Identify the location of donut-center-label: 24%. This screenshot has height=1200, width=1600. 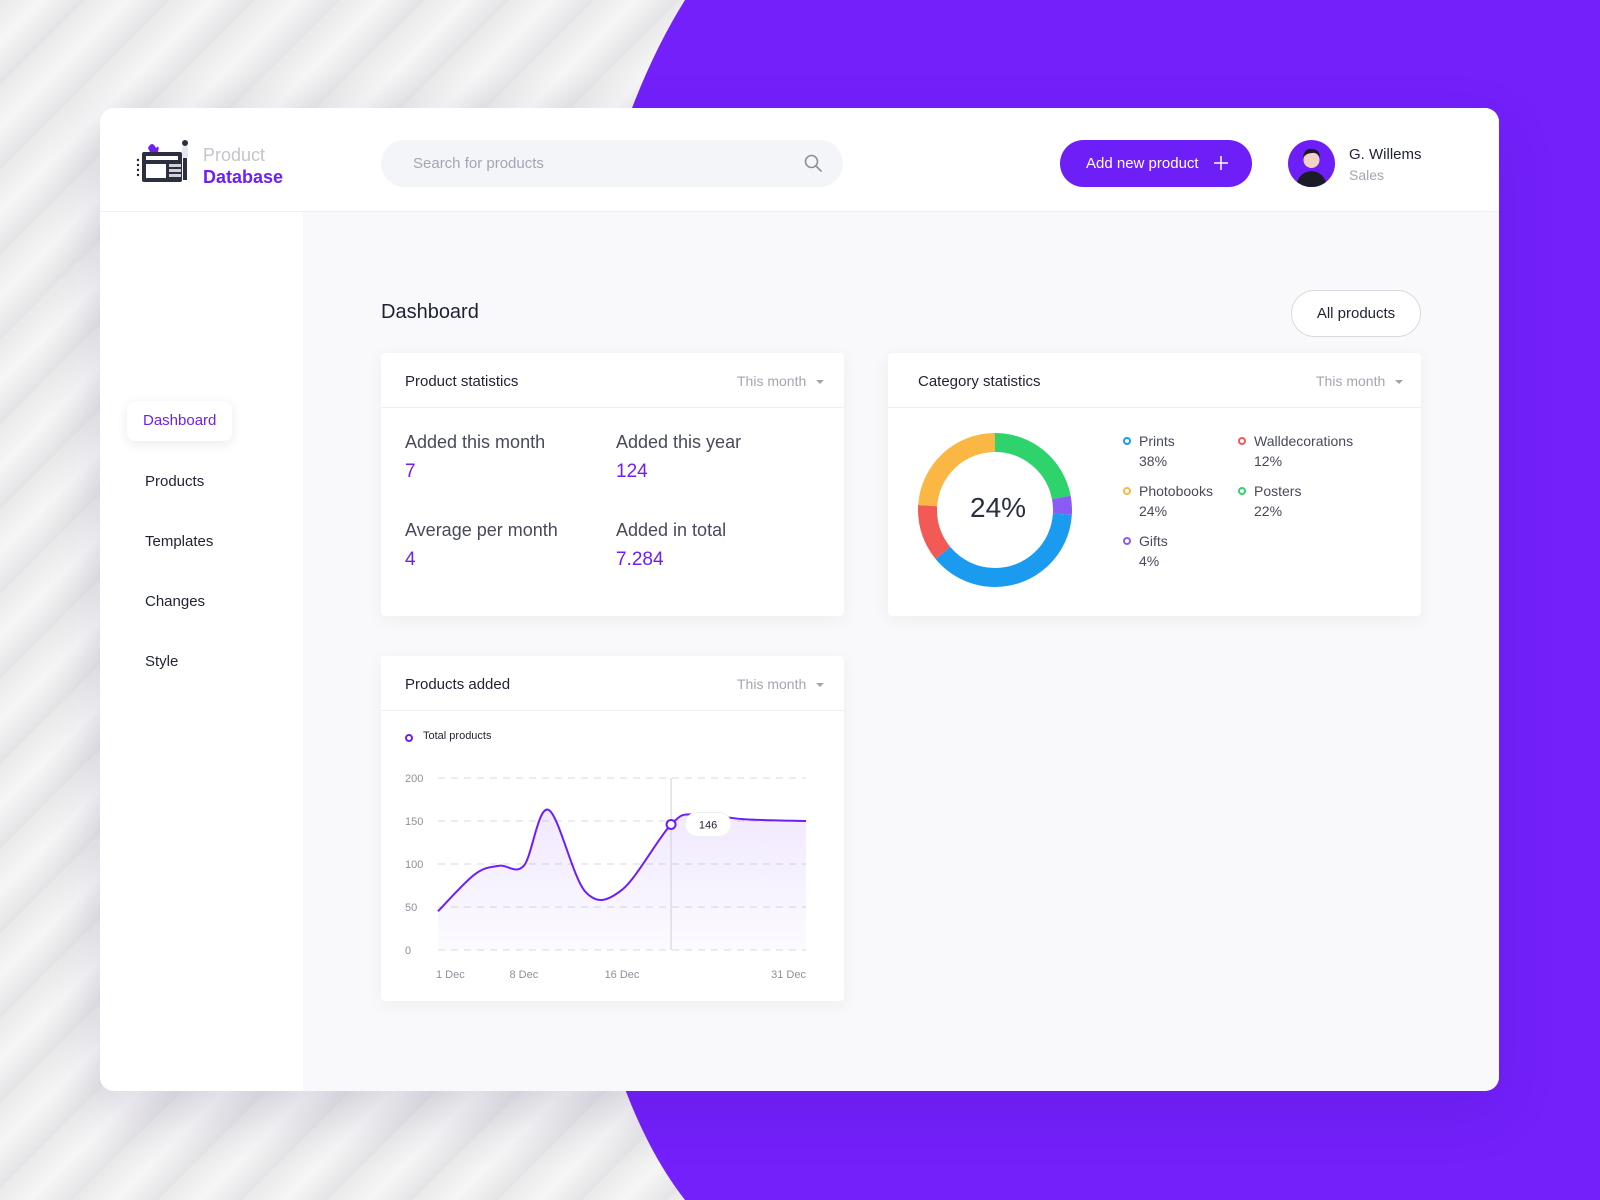
(998, 507).